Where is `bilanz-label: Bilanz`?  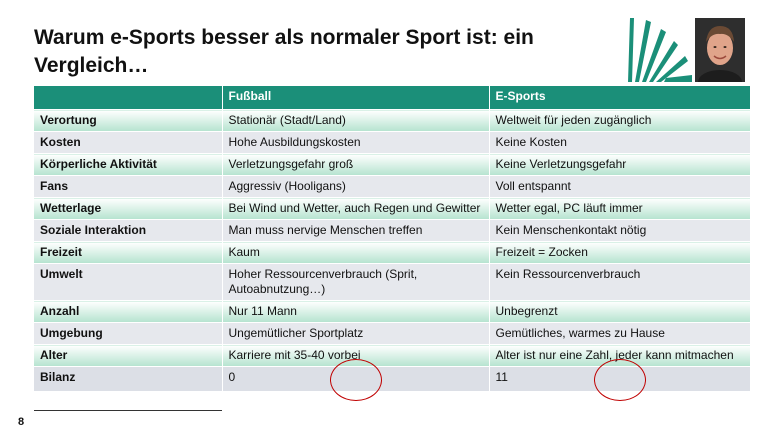
bilanz-label: Bilanz is located at coordinates (128, 379).